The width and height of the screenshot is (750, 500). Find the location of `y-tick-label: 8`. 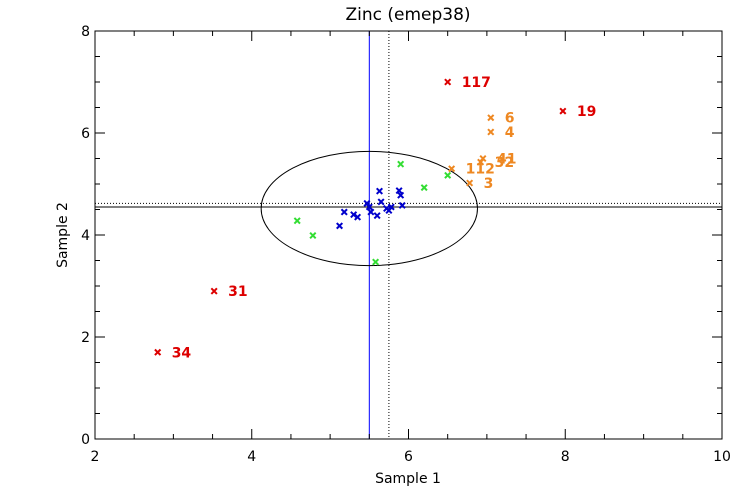

y-tick-label: 8 is located at coordinates (85, 32).